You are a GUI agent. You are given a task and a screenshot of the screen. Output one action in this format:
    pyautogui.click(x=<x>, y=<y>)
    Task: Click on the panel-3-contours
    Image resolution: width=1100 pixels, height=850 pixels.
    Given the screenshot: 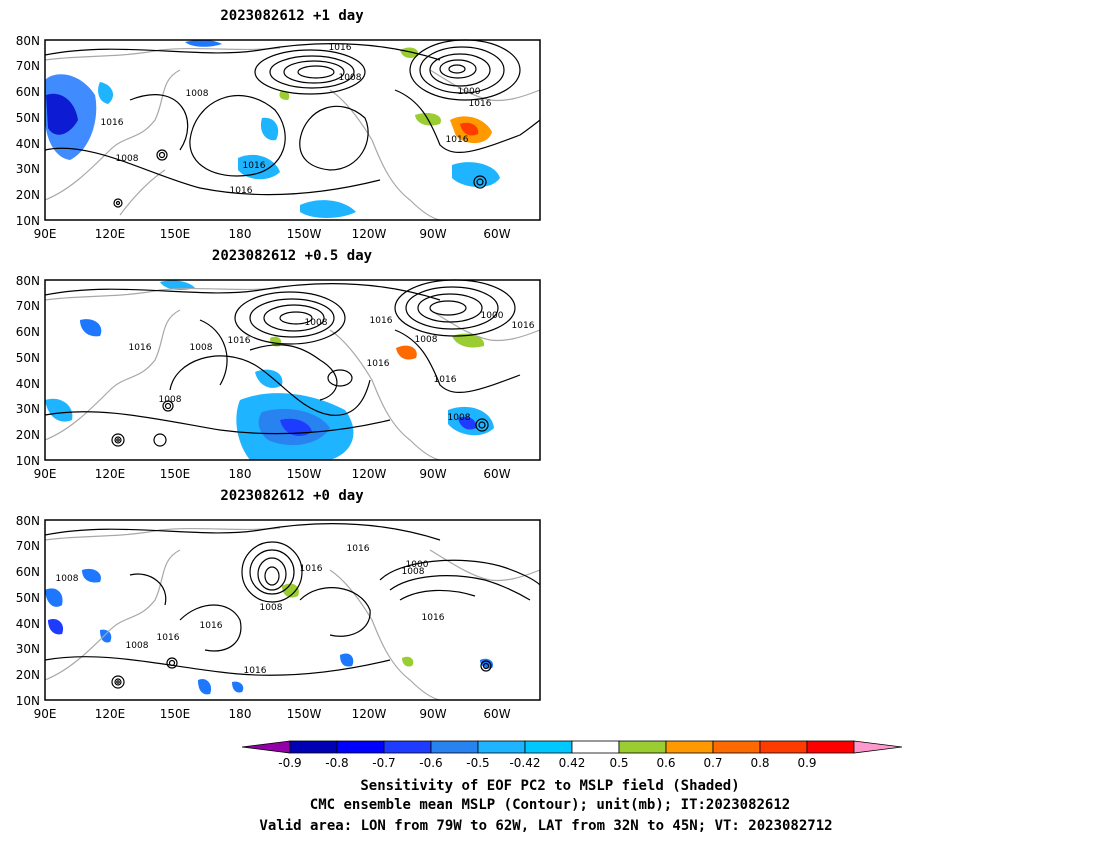 What is the action you would take?
    pyautogui.click(x=292, y=606)
    